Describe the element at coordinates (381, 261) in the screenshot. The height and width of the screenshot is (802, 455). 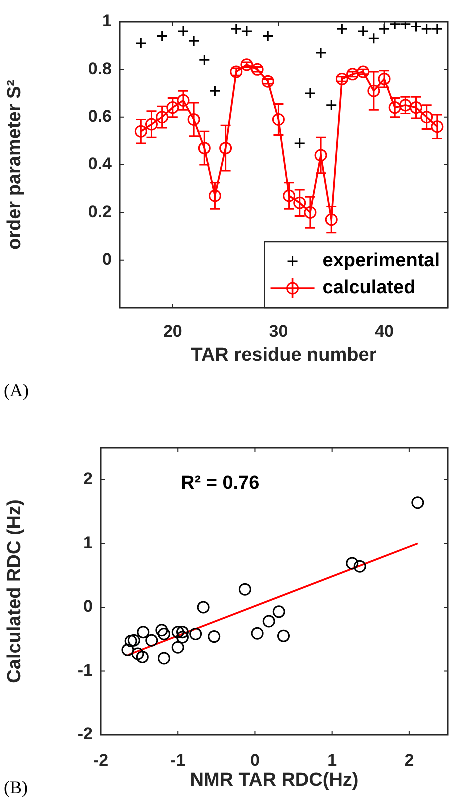
I see `legend-label: experimental` at that location.